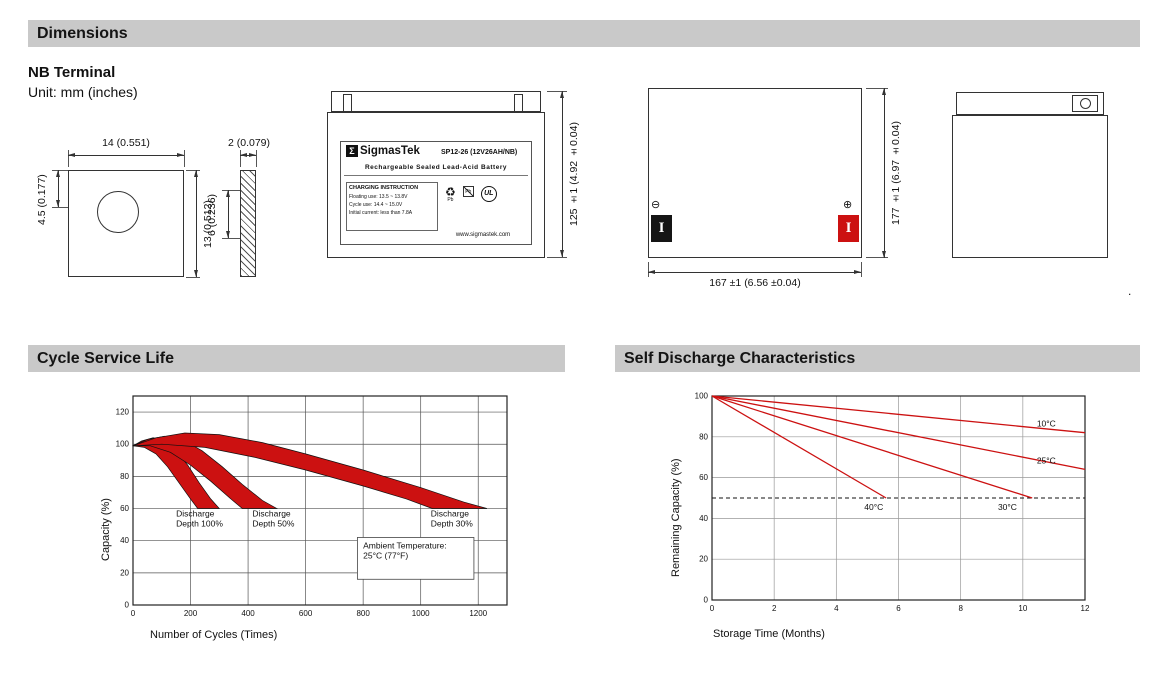  What do you see at coordinates (306, 613) in the screenshot?
I see `svg-text: 600` at bounding box center [306, 613].